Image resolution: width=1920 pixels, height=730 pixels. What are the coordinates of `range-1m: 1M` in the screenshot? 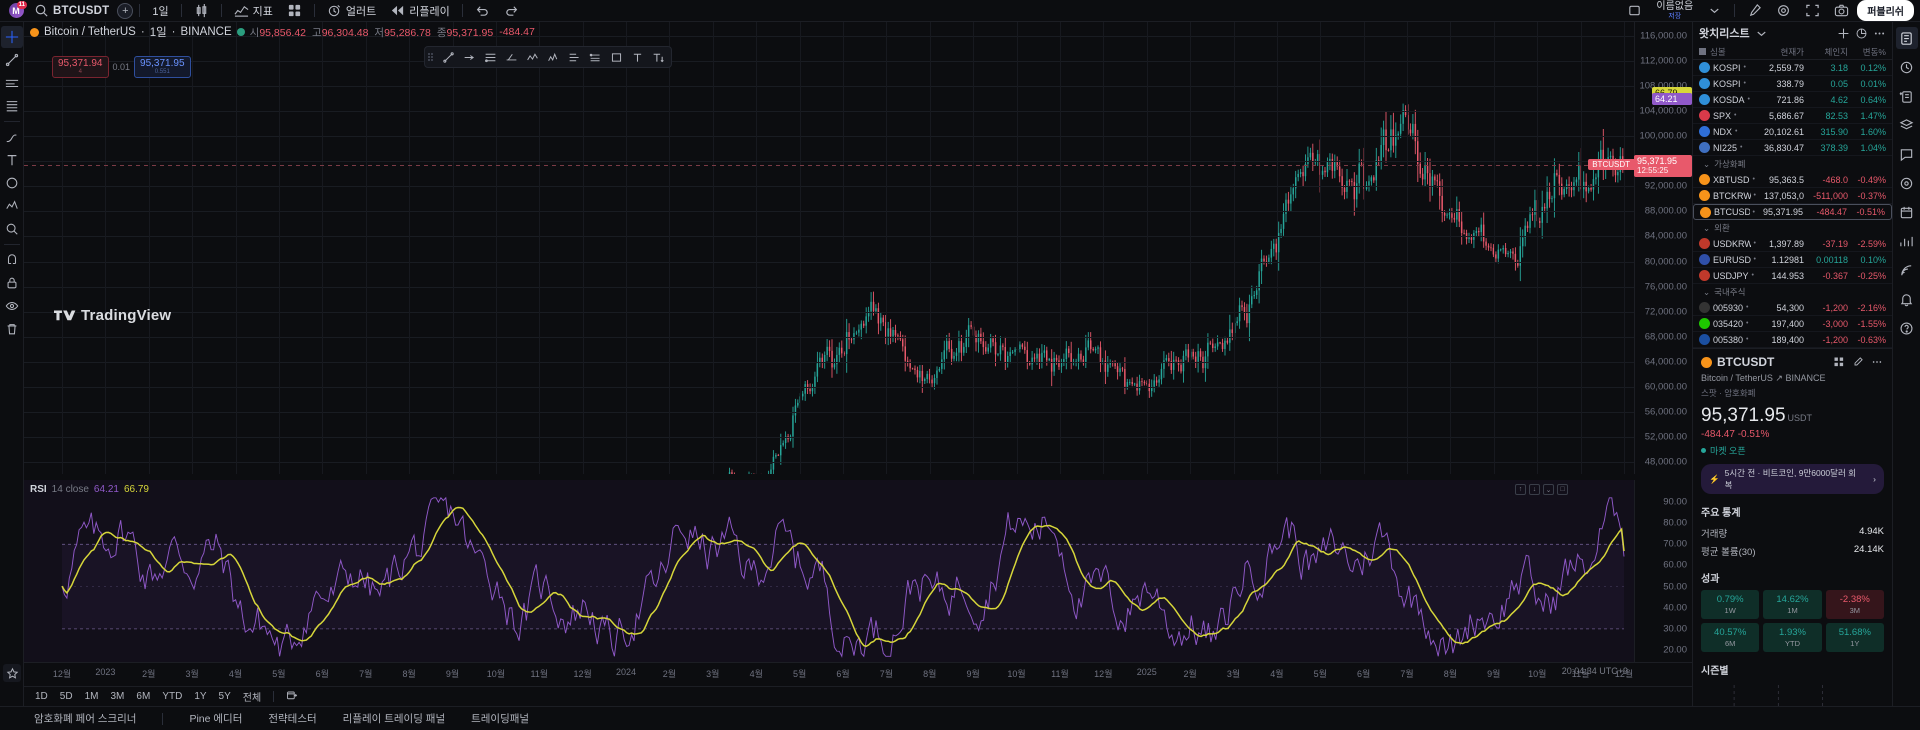 It's located at (91, 696).